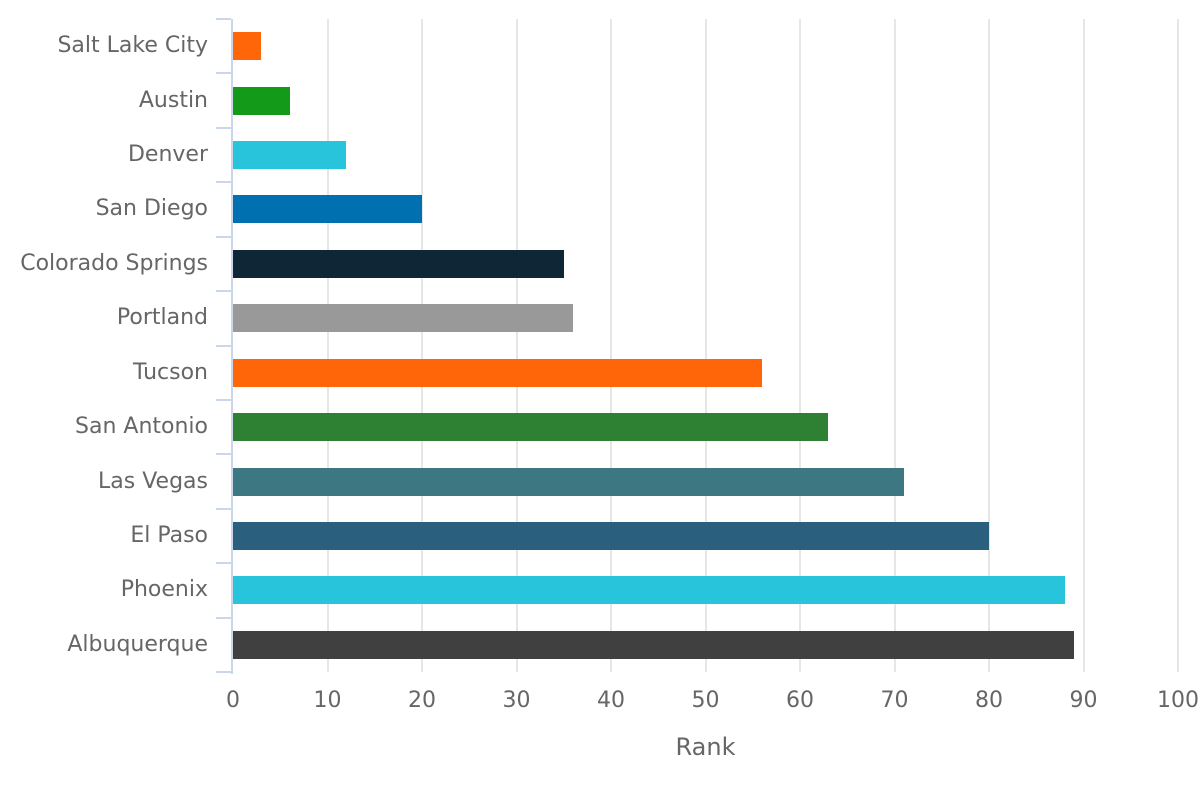 Image resolution: width=1200 pixels, height=800 pixels. I want to click on category-label-portland: Portland, so click(162, 318).